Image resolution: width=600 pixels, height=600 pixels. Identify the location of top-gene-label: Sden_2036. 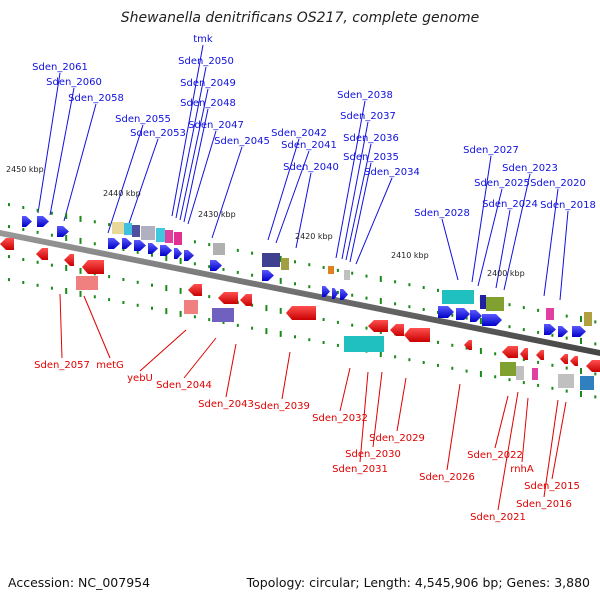
(371, 138).